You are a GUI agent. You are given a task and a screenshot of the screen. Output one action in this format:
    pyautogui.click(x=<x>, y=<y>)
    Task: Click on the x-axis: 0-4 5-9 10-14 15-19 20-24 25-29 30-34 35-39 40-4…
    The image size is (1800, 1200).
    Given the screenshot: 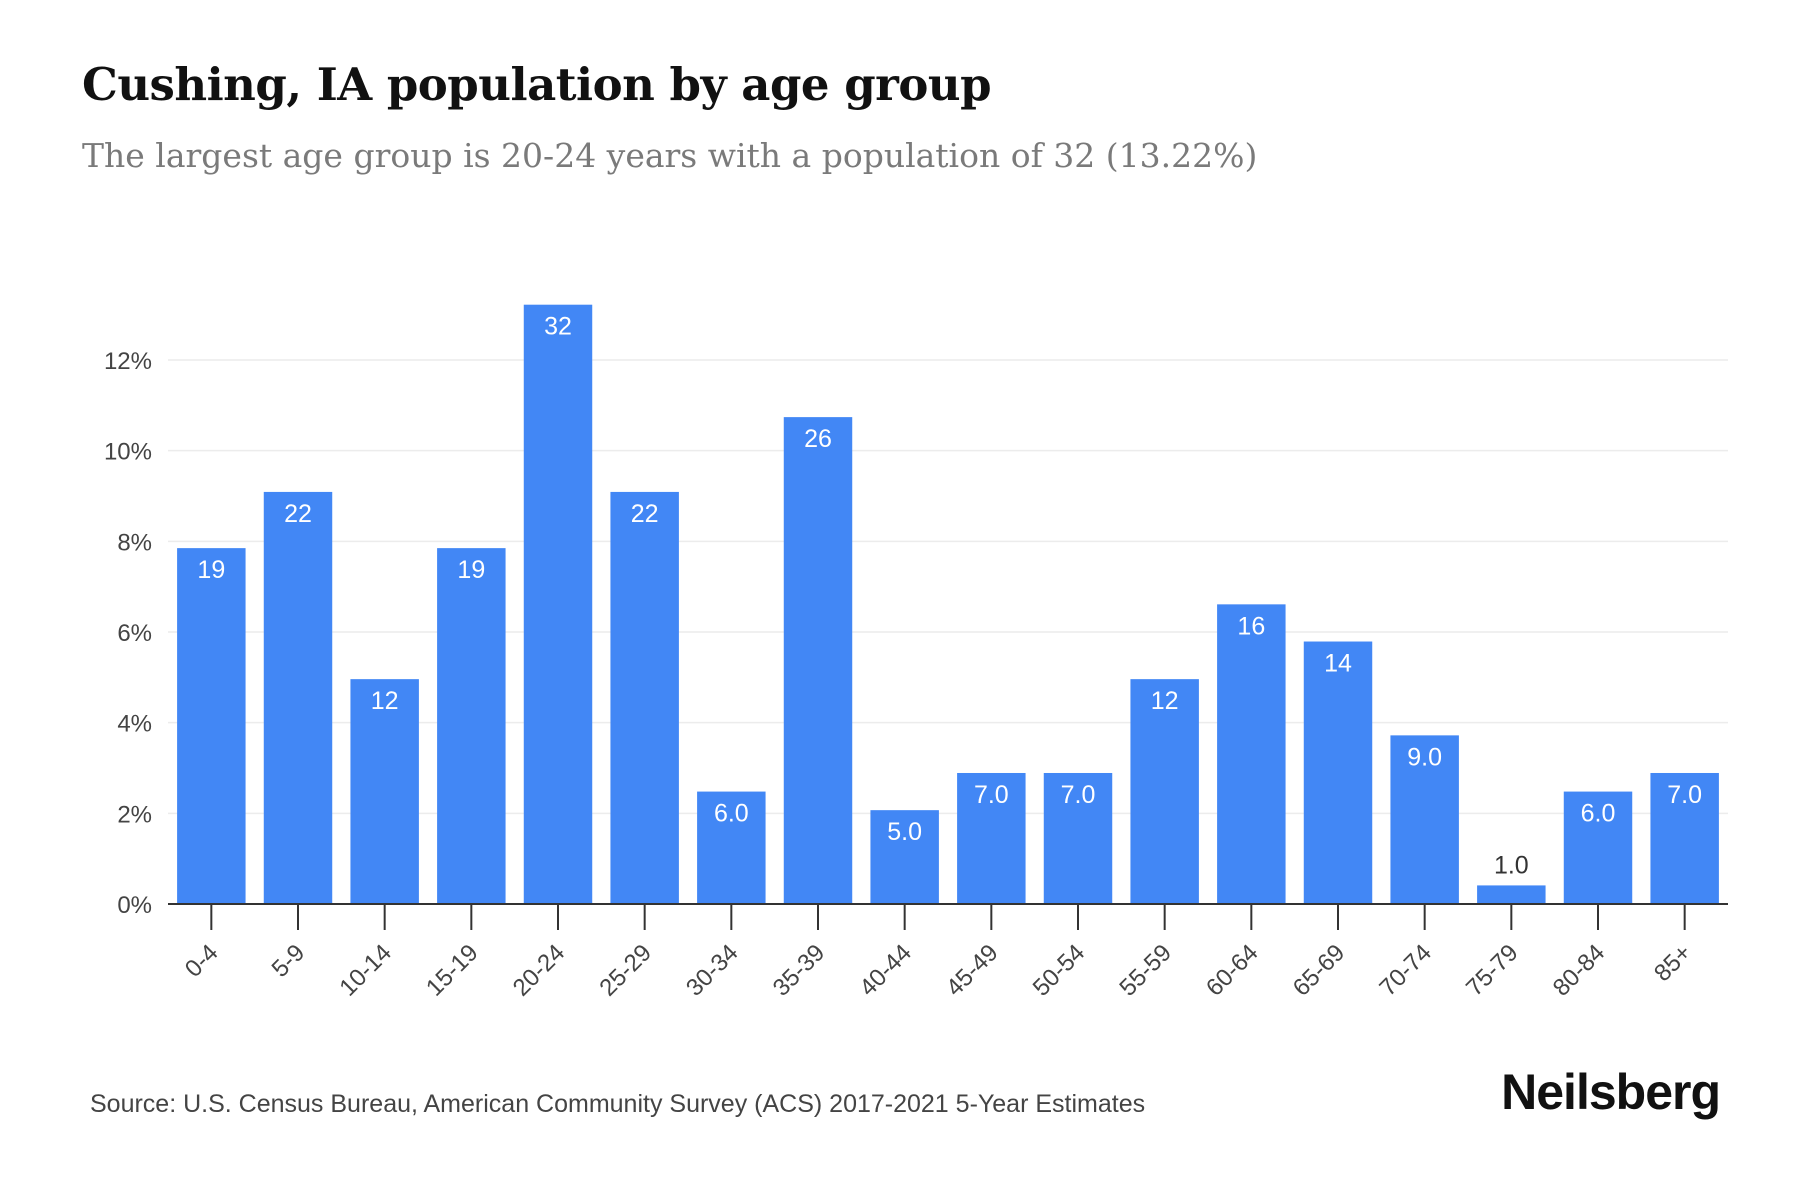 What is the action you would take?
    pyautogui.click(x=948, y=952)
    